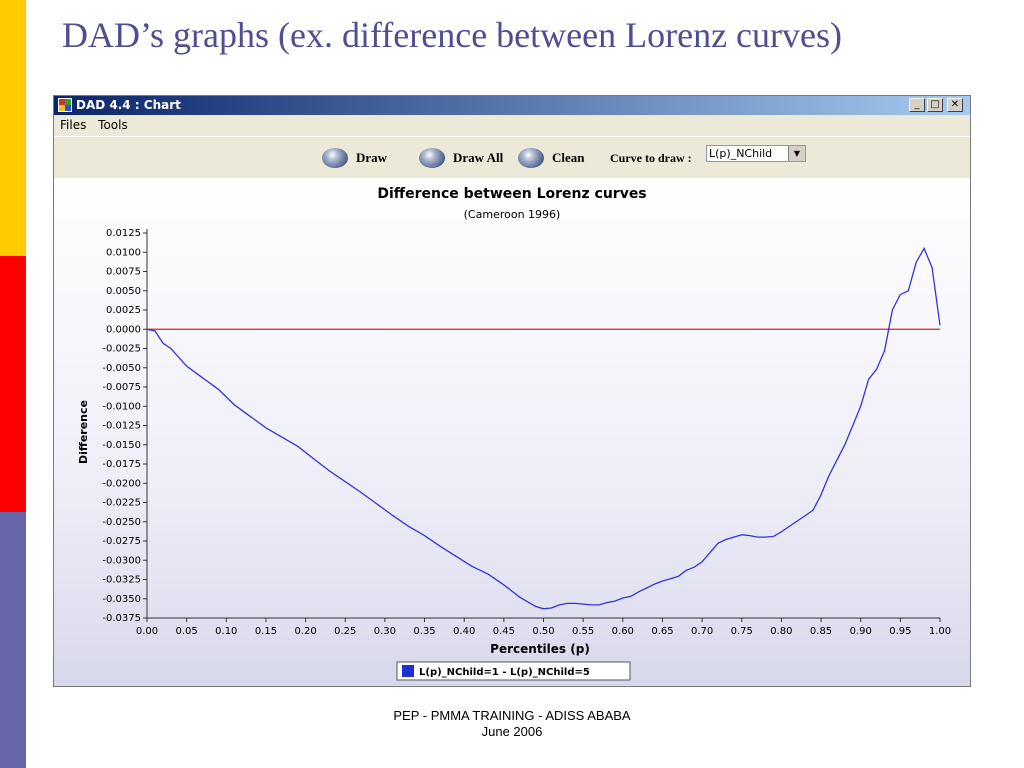  Describe the element at coordinates (583, 631) in the screenshot. I see `x-tick-label: 0.55` at that location.